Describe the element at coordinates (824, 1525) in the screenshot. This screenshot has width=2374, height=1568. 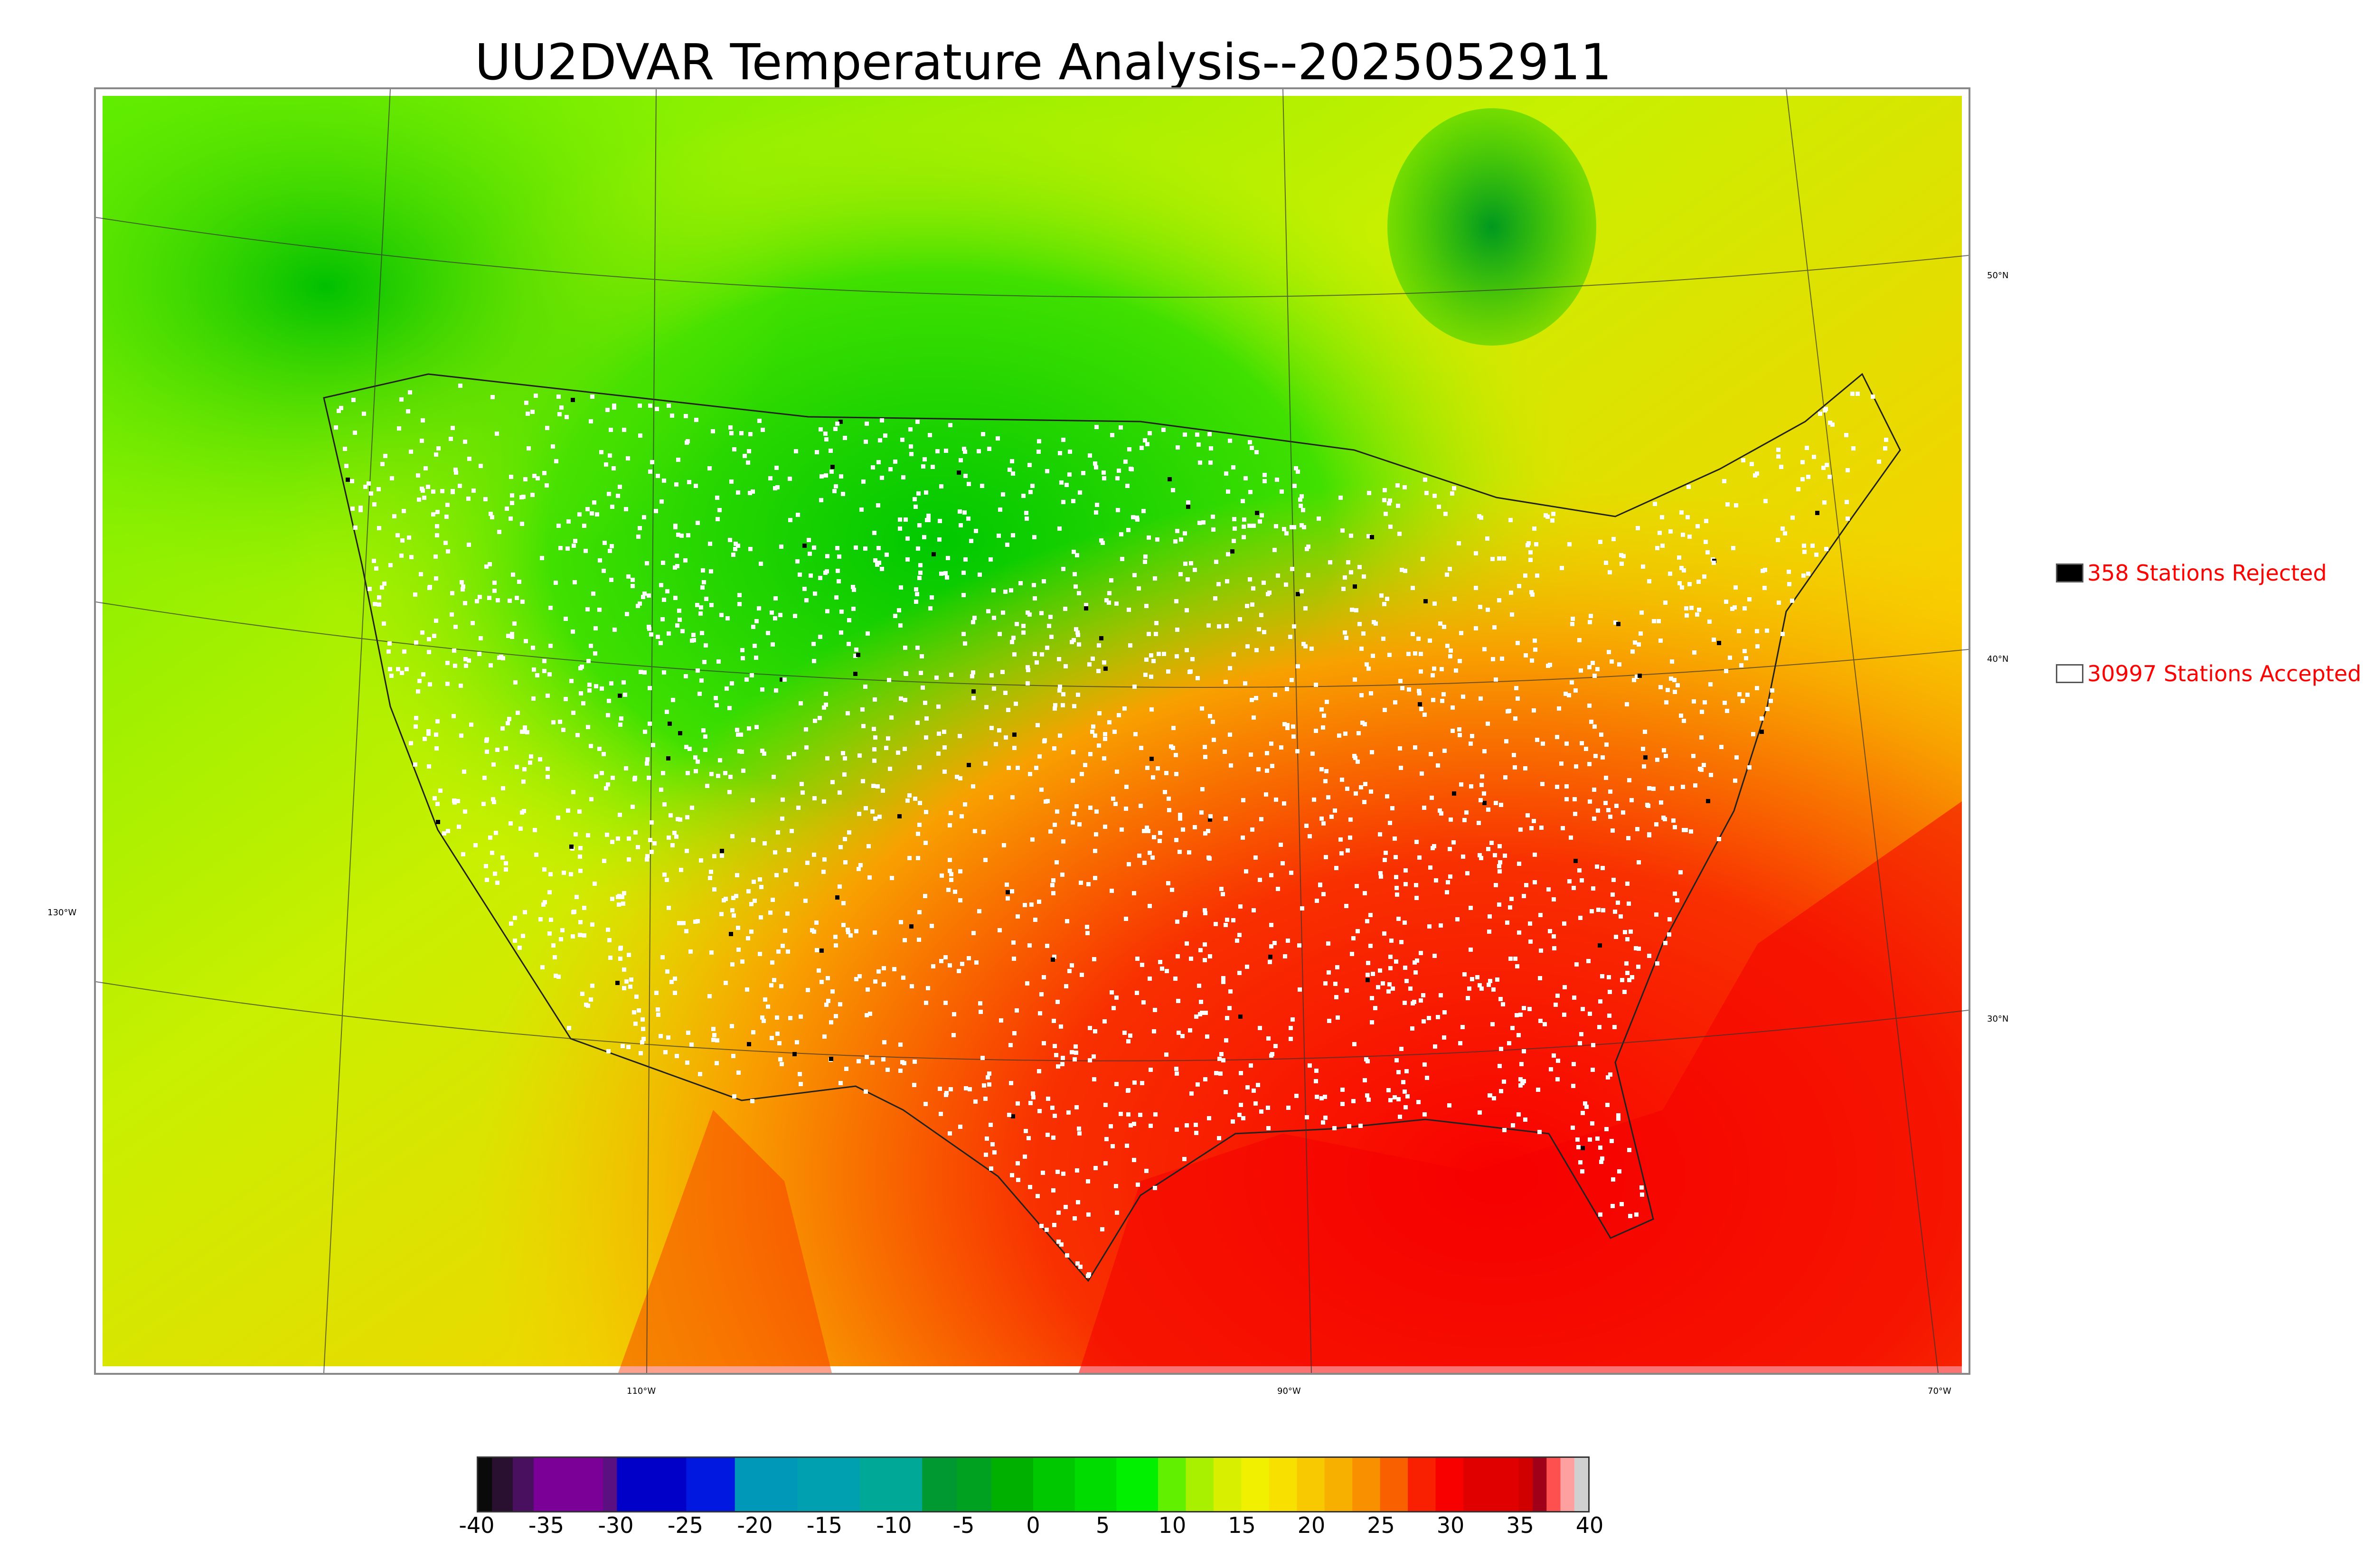
I see `colorbar-tick-label: -15` at that location.